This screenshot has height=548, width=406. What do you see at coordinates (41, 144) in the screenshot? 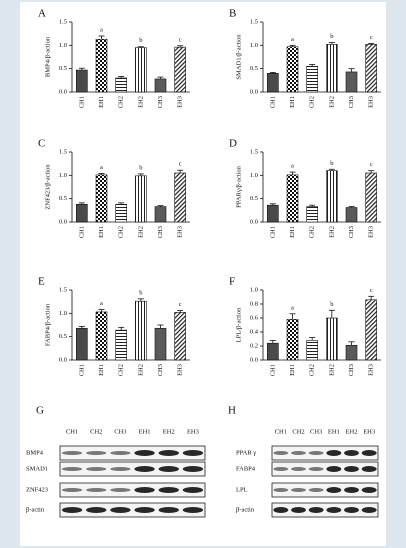
I see `panel-letter: C` at bounding box center [41, 144].